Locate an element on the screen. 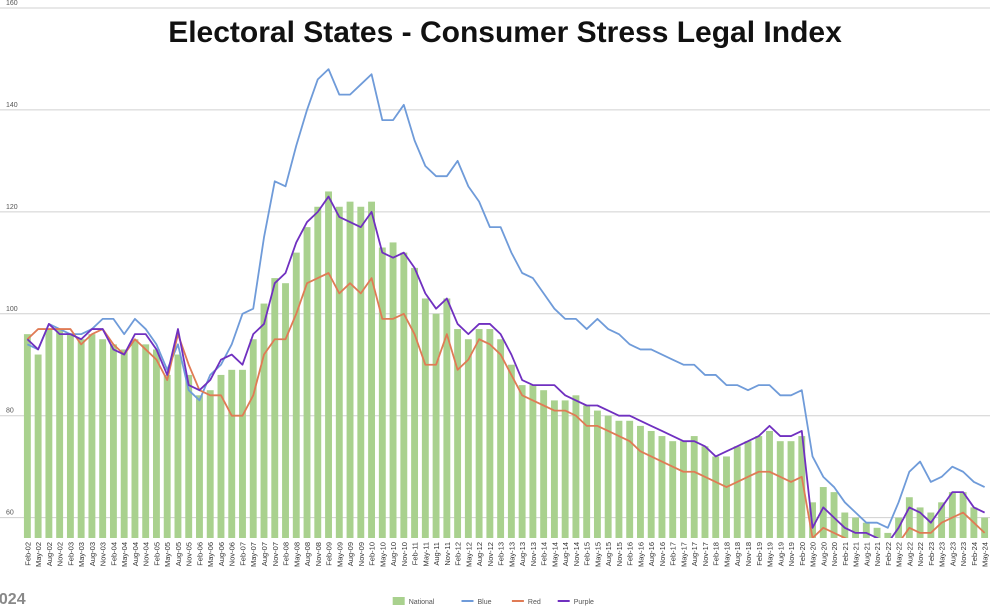 This screenshot has height=607, width=990. x-tick-label: Aug-11 is located at coordinates (436, 554).